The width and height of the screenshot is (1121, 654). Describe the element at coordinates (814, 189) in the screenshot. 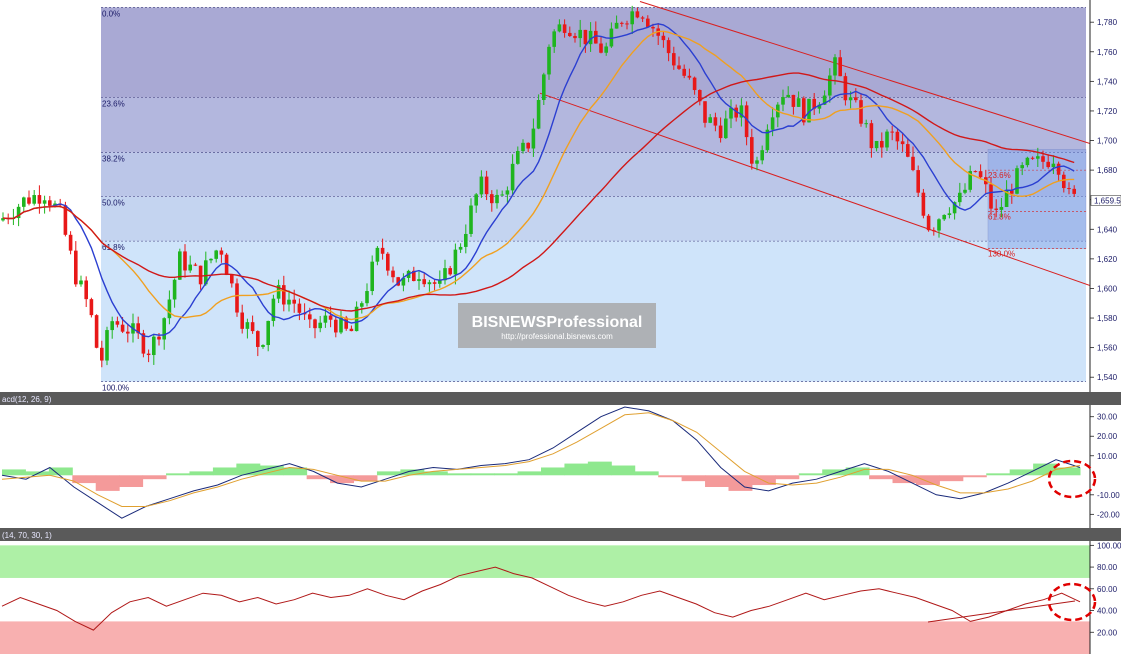

I see `channel-lower-line` at that location.